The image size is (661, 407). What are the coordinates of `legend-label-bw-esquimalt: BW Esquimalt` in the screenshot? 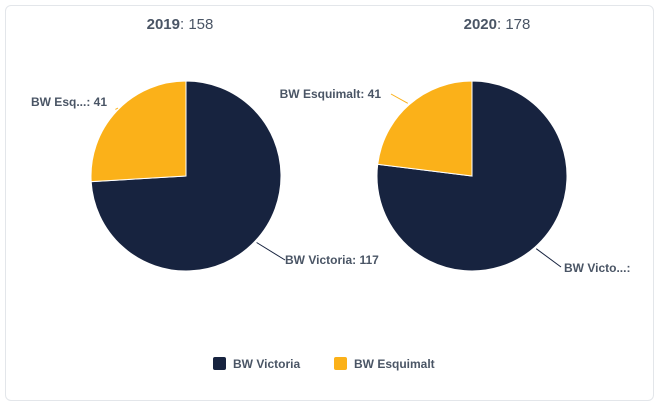 It's located at (394, 364).